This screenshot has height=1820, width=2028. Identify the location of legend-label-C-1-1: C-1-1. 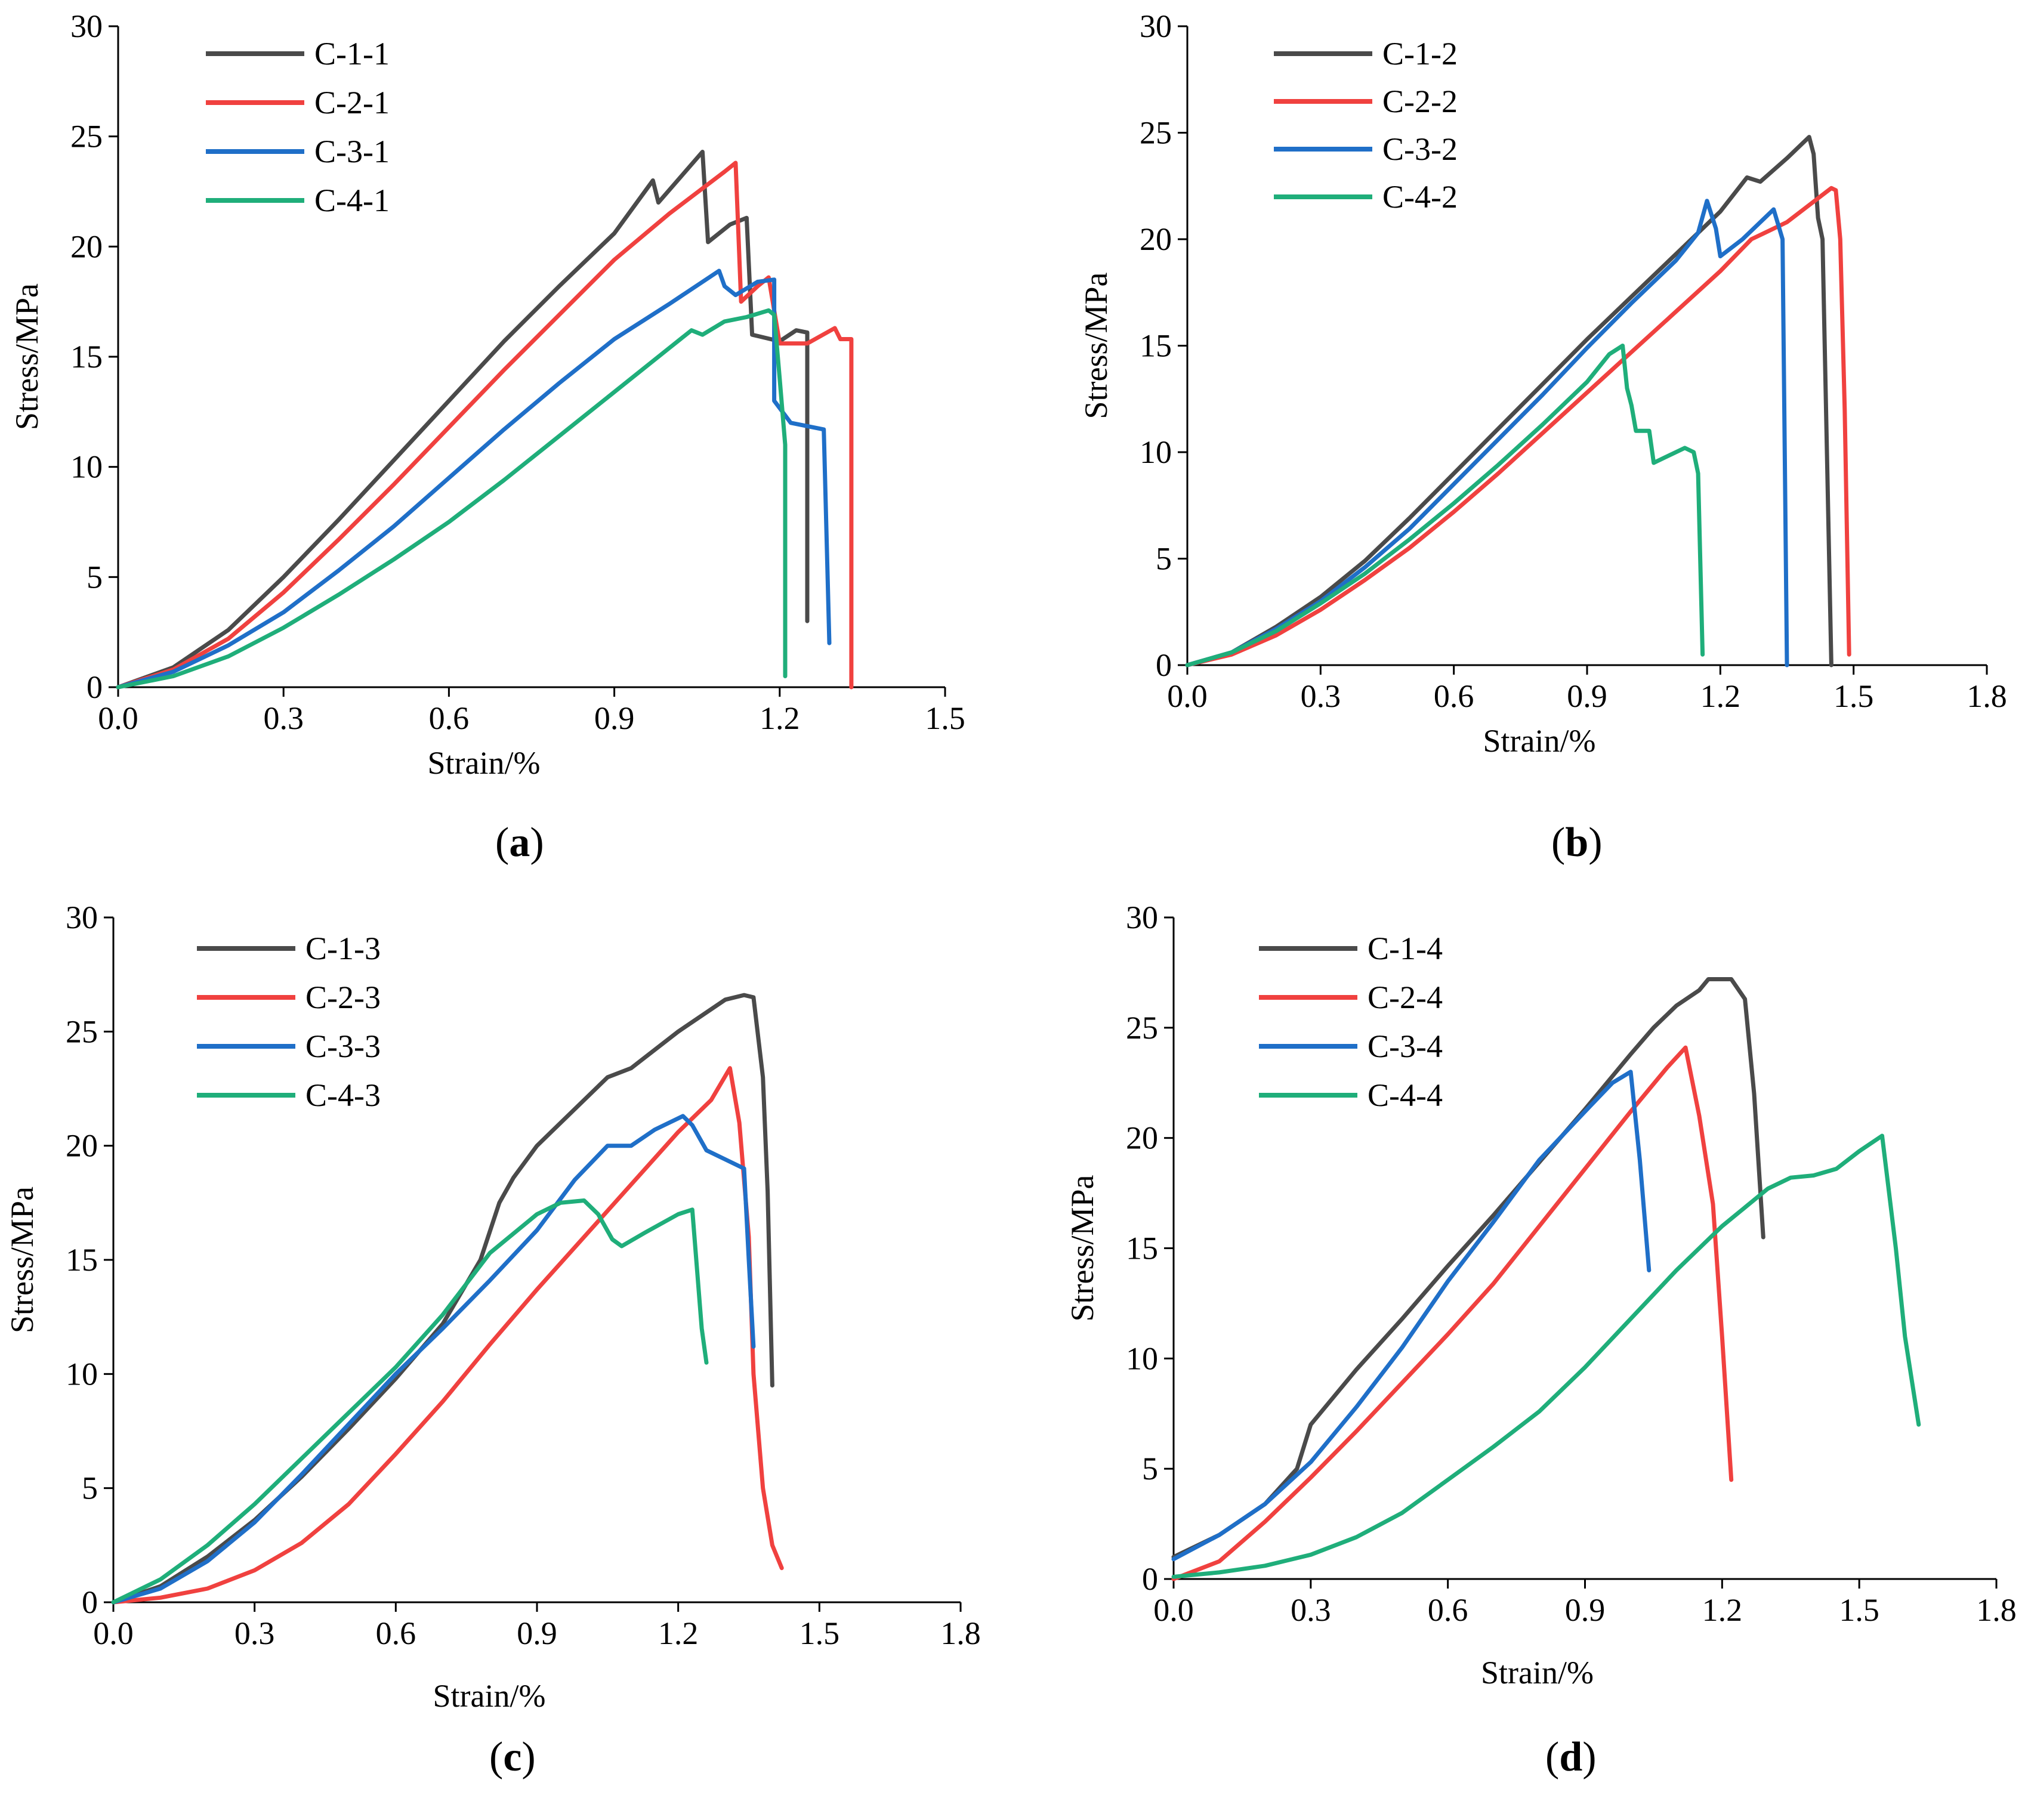
(352, 54).